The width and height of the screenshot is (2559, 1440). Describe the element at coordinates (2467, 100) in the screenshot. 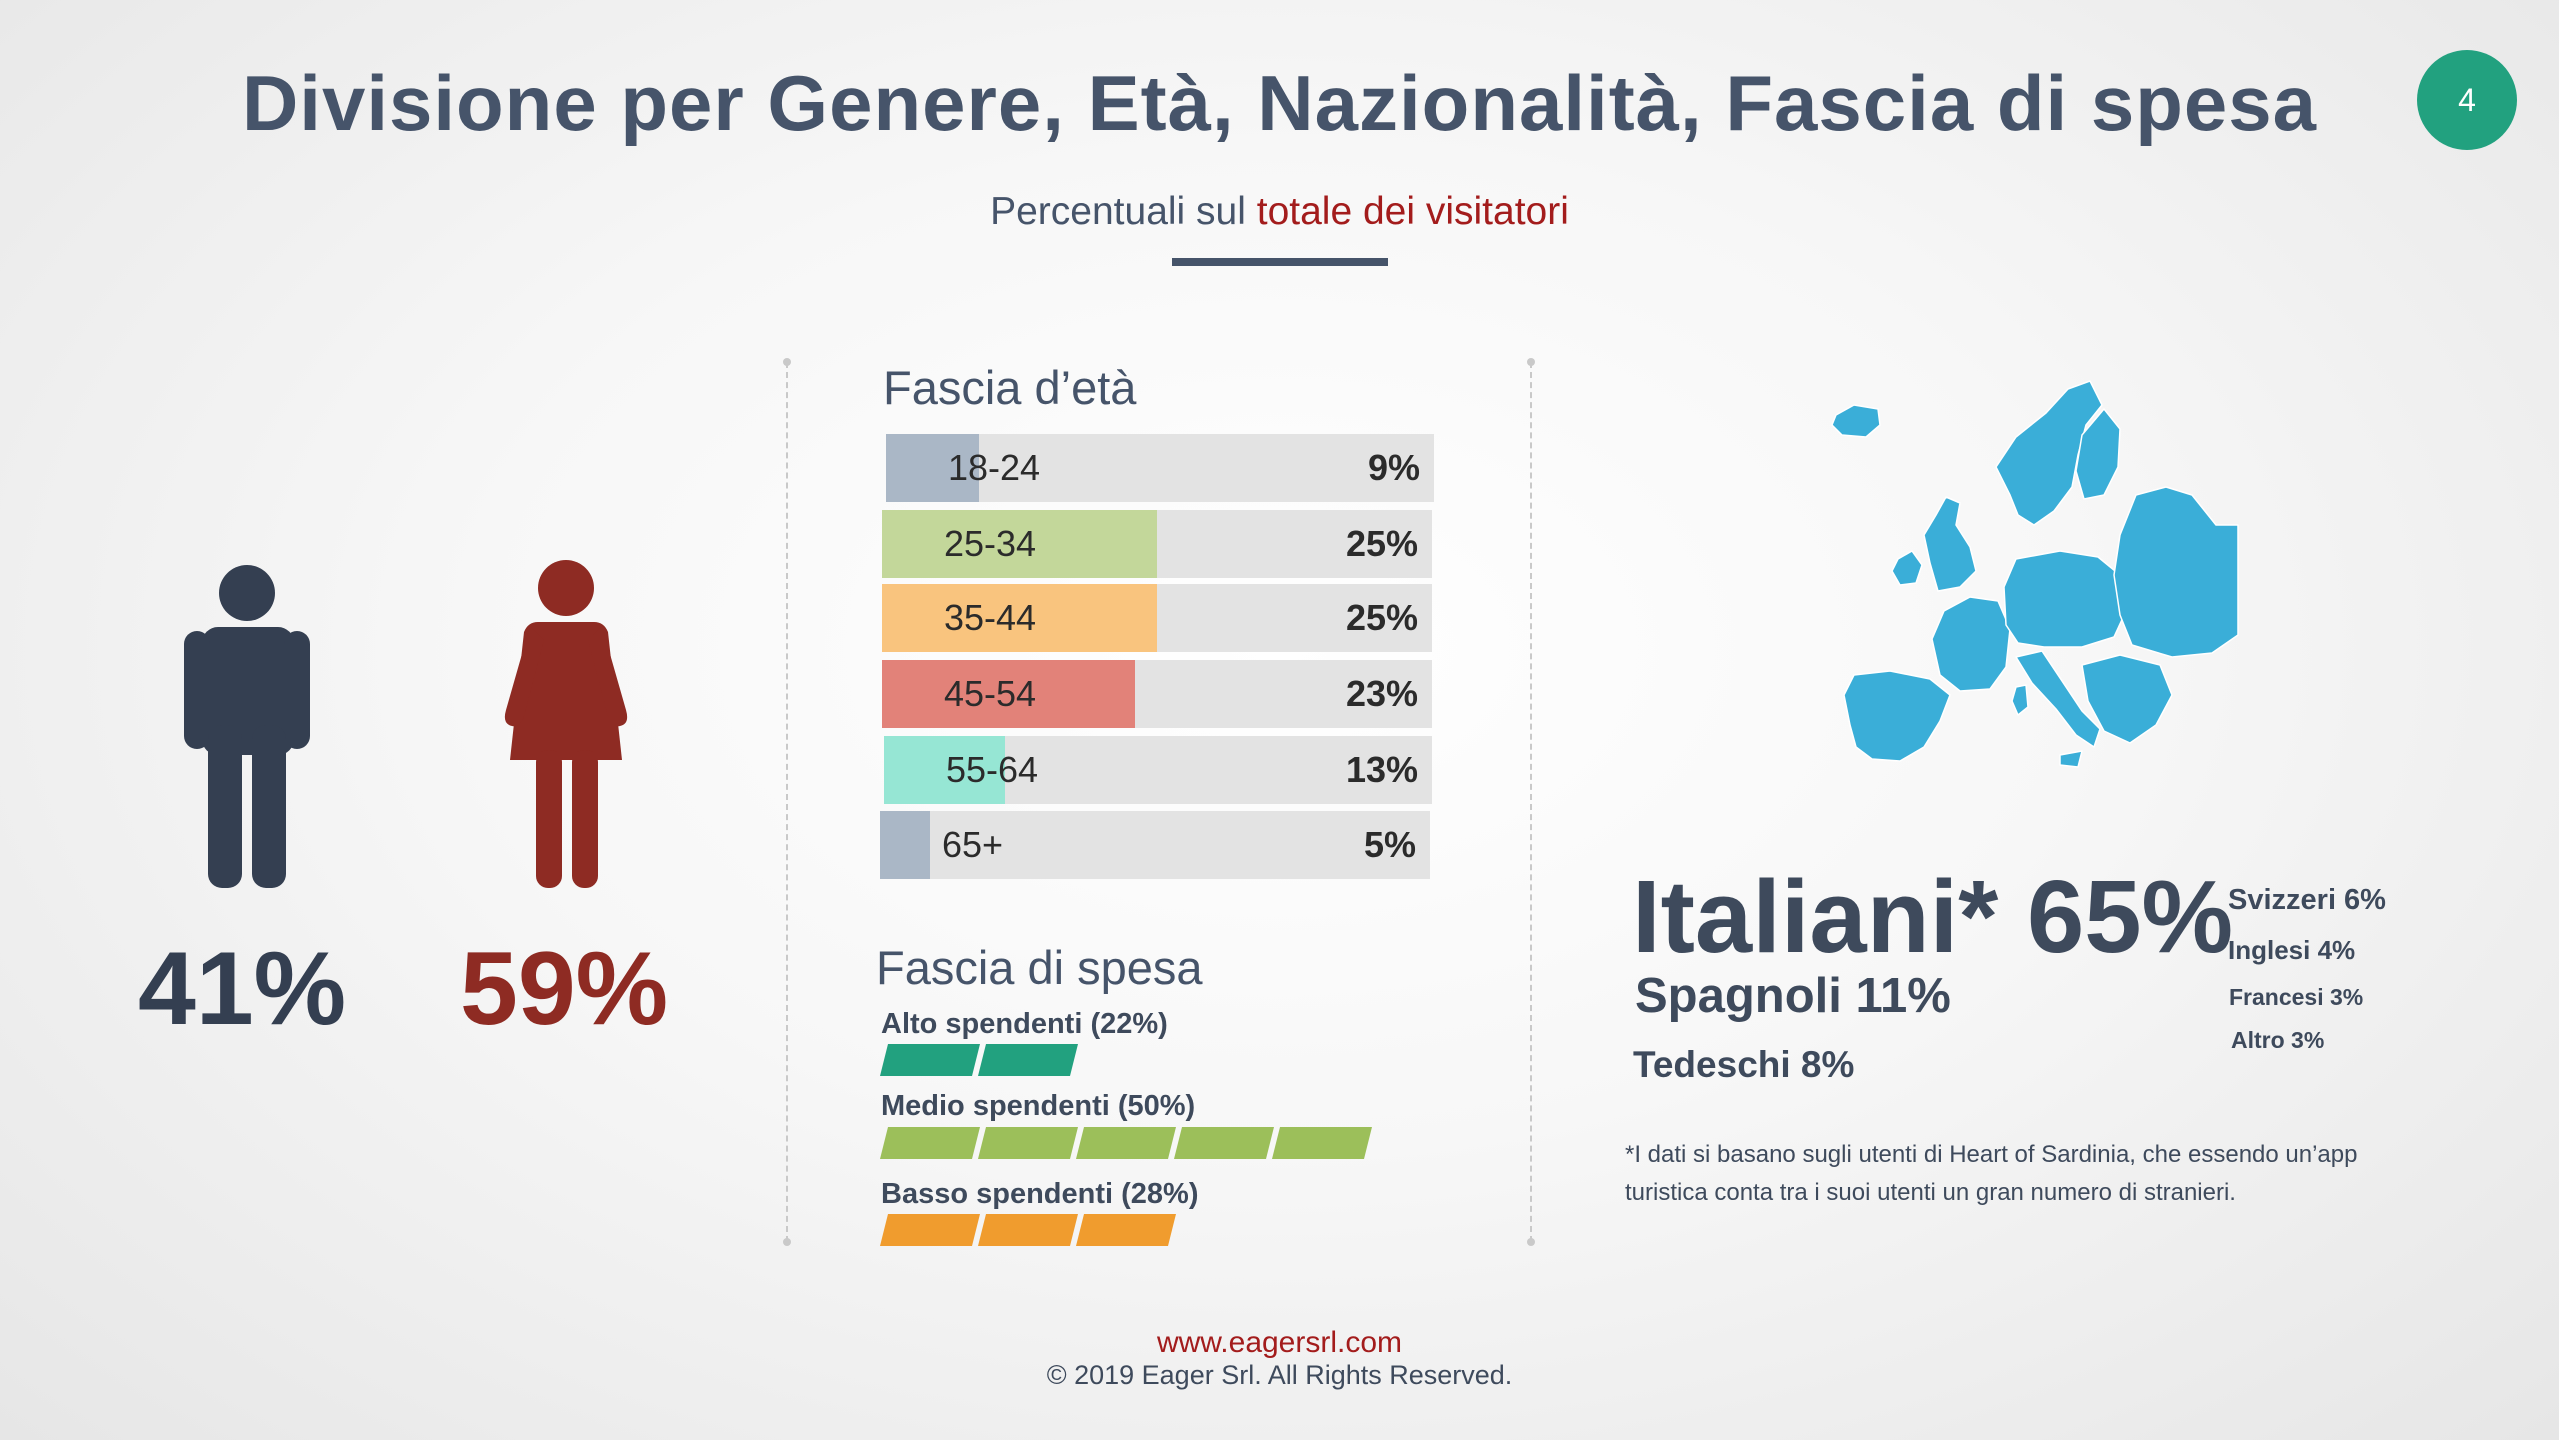

I see `page-number-badge: 4` at that location.